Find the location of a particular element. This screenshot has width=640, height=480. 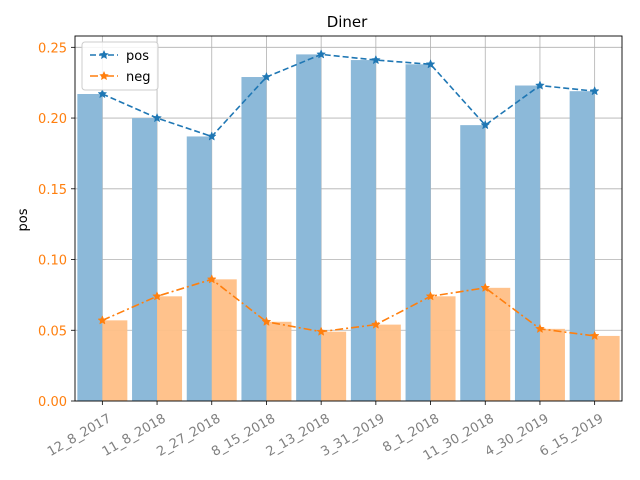

y-tick-label: 0.10 is located at coordinates (52, 261).